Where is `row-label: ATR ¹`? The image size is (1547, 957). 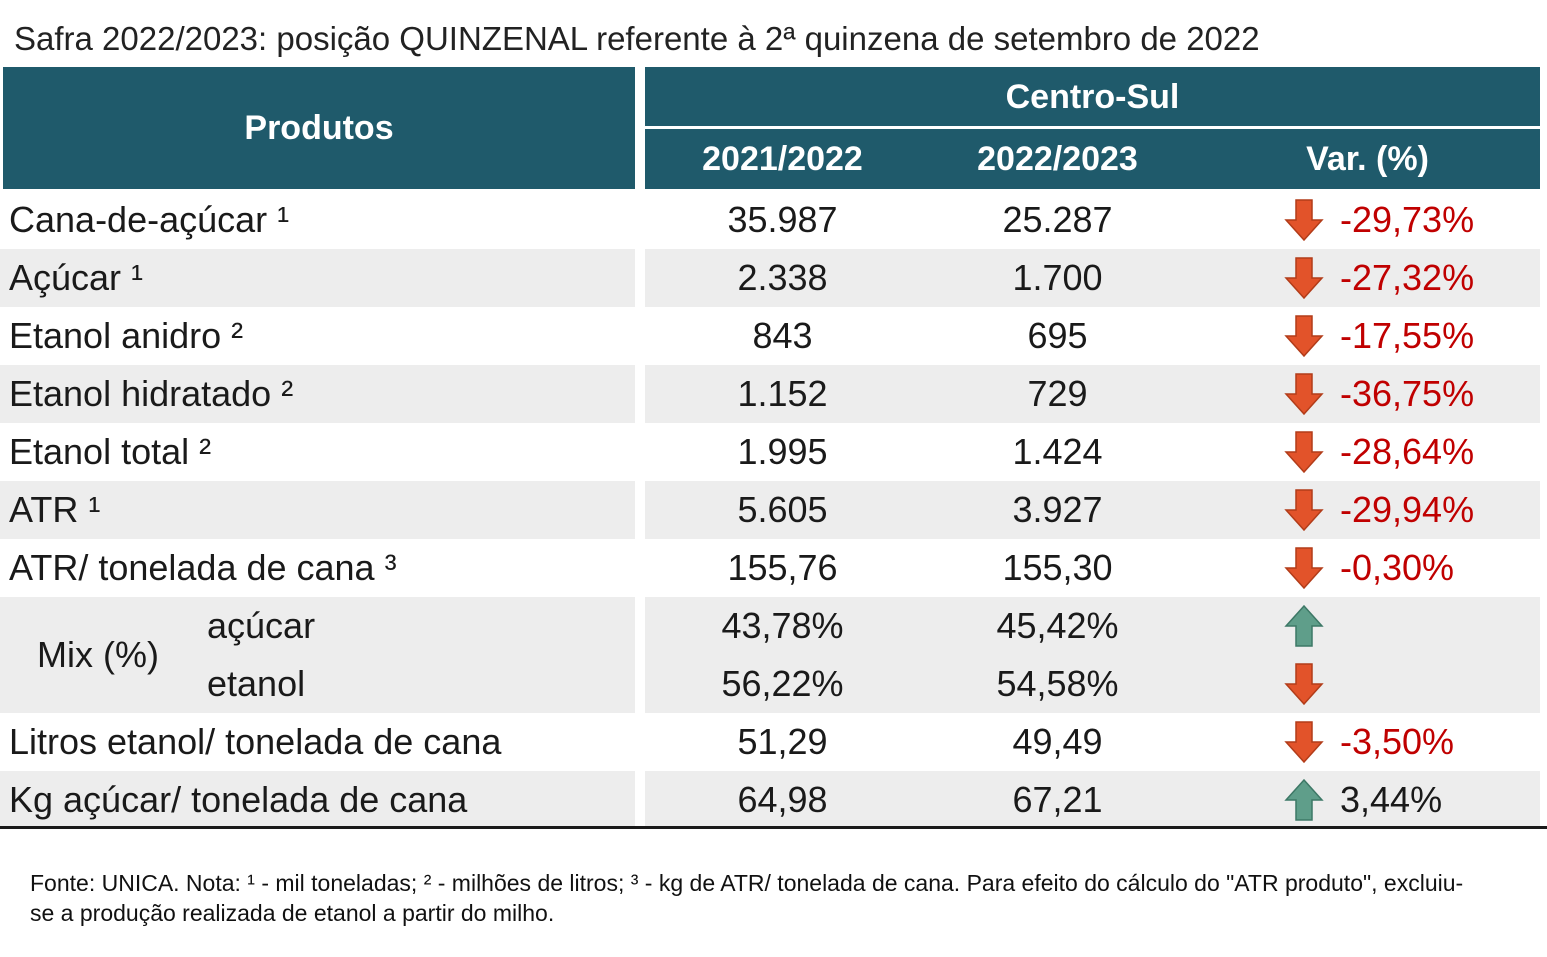 row-label: ATR ¹ is located at coordinates (55, 509).